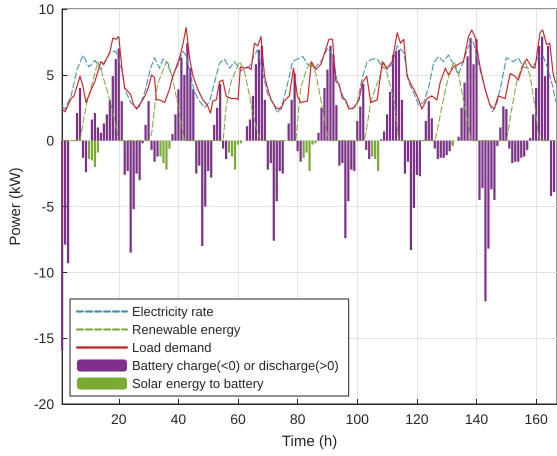  What do you see at coordinates (536, 419) in the screenshot?
I see `x-tick-label: 160` at bounding box center [536, 419].